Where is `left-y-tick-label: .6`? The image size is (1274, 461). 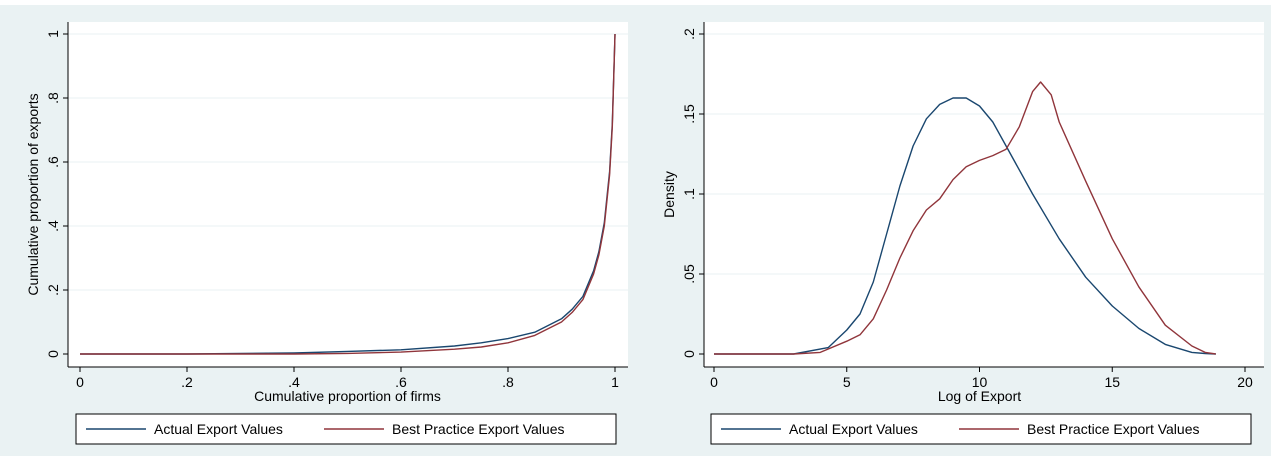
left-y-tick-label: .6 is located at coordinates (53, 162).